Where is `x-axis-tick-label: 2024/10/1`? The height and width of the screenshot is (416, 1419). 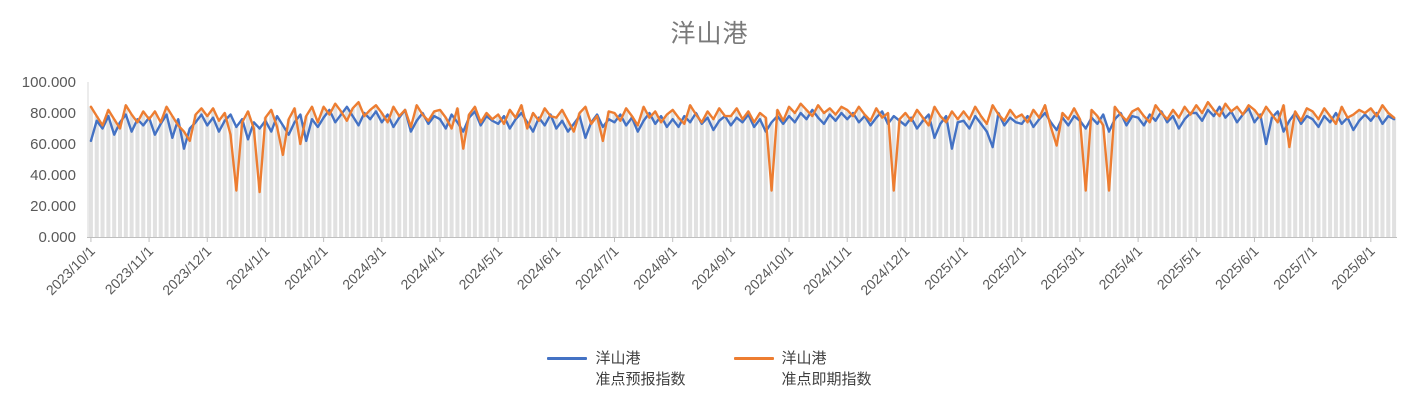 x-axis-tick-label: 2024/10/1 is located at coordinates (769, 271).